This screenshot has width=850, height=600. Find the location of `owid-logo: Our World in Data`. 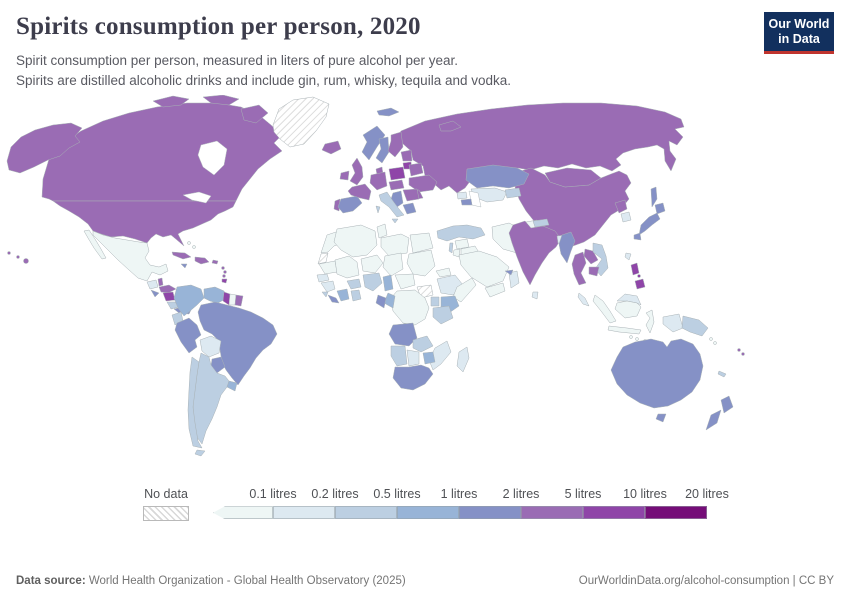

owid-logo: Our World in Data is located at coordinates (799, 33).